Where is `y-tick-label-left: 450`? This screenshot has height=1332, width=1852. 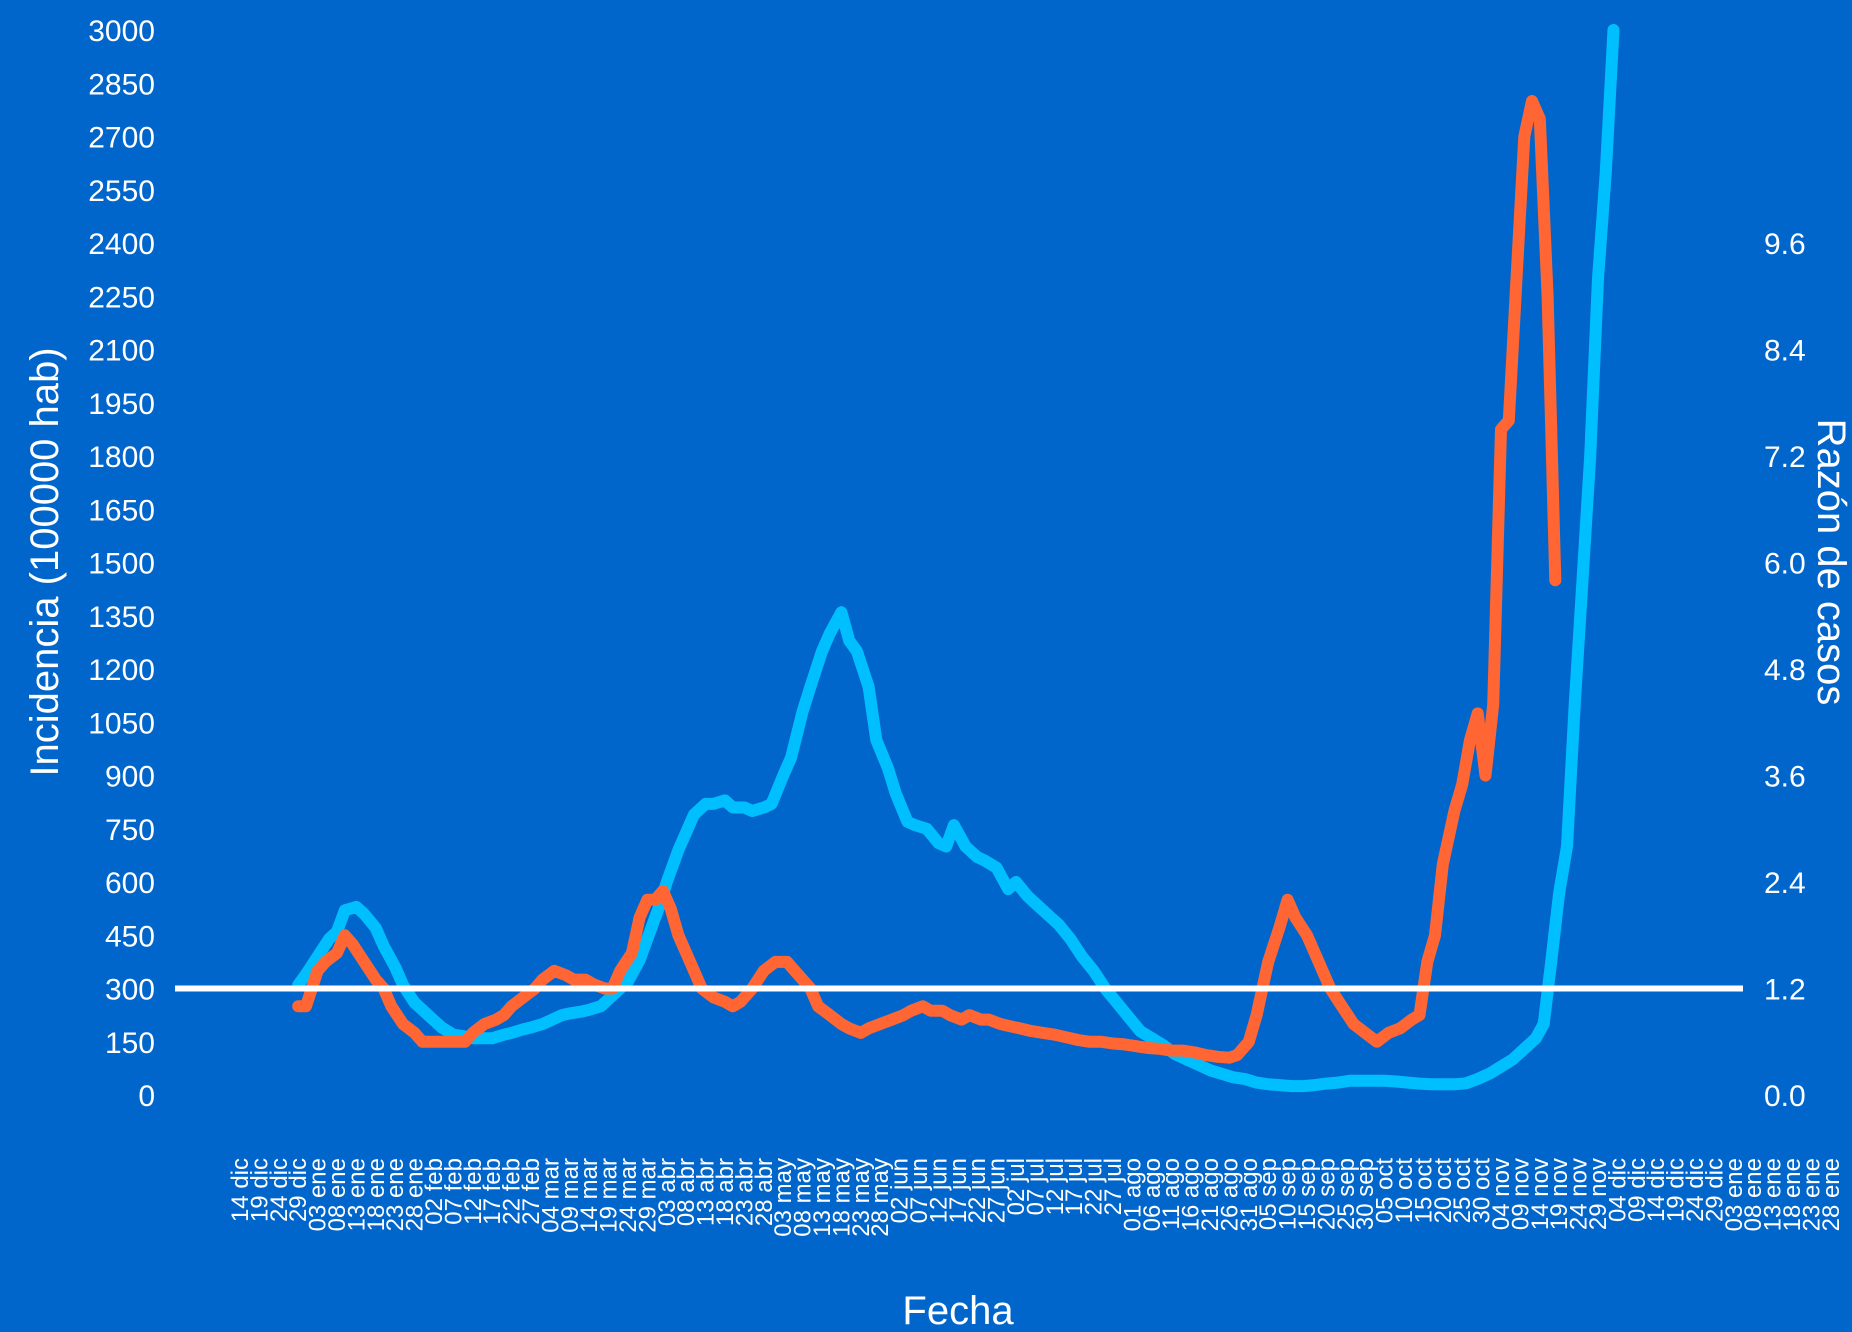 y-tick-label-left: 450 is located at coordinates (130, 936).